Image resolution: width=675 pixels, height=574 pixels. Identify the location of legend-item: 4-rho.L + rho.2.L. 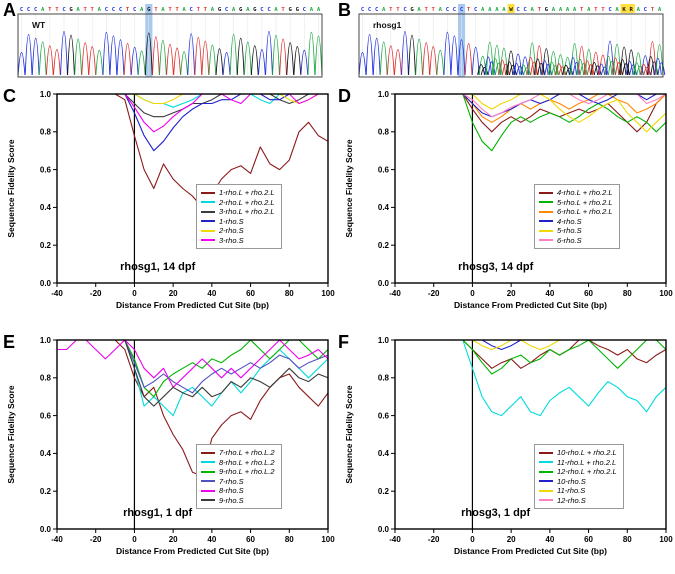
(576, 193).